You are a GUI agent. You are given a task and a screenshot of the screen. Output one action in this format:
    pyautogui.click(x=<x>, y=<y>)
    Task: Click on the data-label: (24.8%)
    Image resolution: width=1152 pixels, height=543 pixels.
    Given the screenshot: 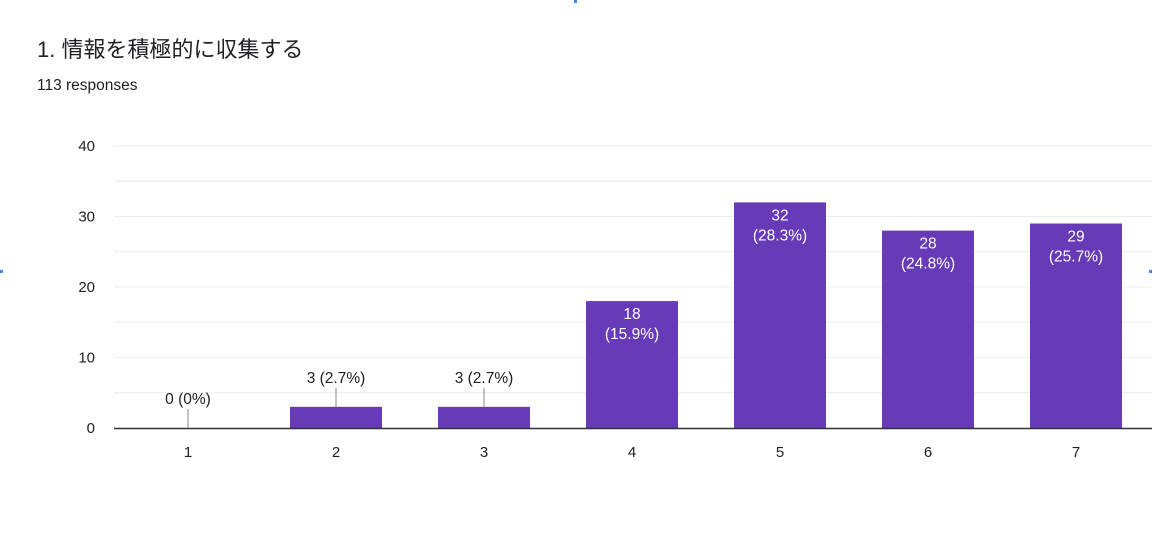 What is the action you would take?
    pyautogui.click(x=928, y=264)
    